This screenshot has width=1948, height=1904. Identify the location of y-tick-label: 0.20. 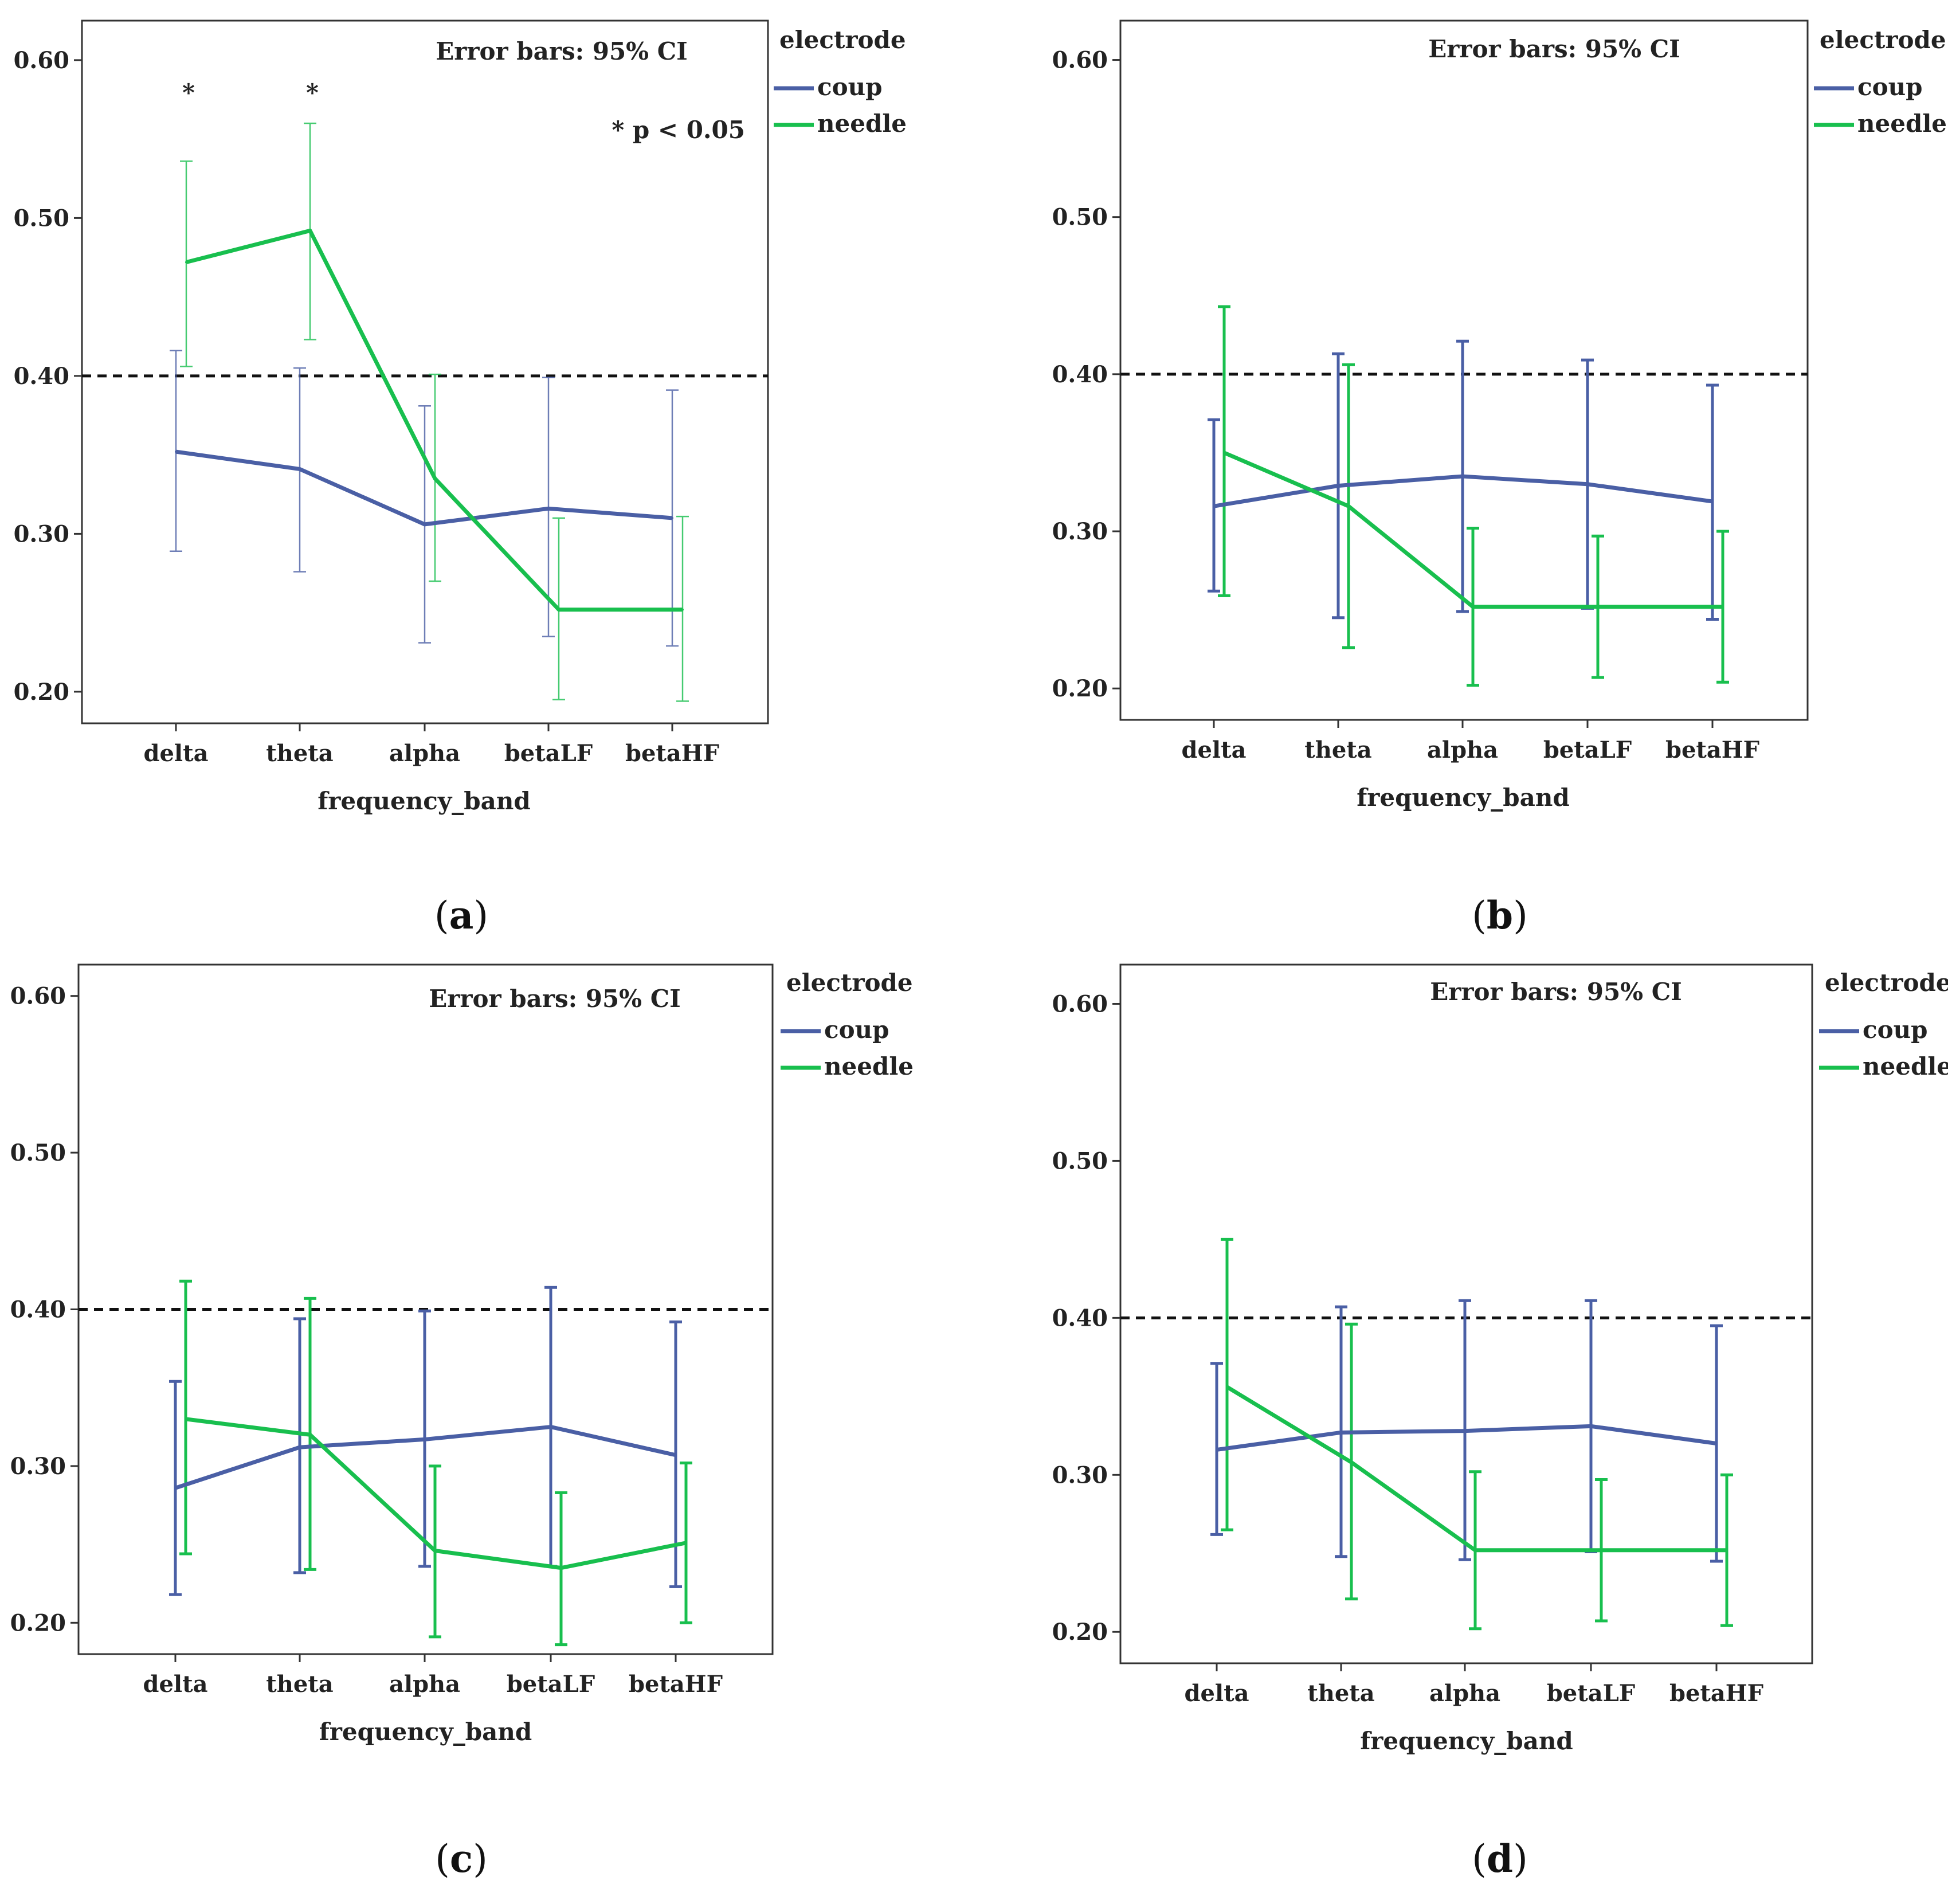
(41, 692).